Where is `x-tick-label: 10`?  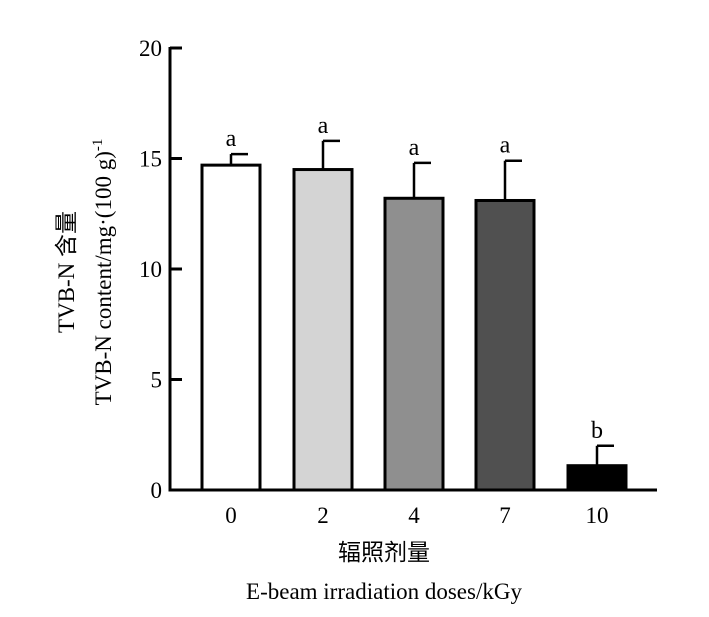 x-tick-label: 10 is located at coordinates (597, 515).